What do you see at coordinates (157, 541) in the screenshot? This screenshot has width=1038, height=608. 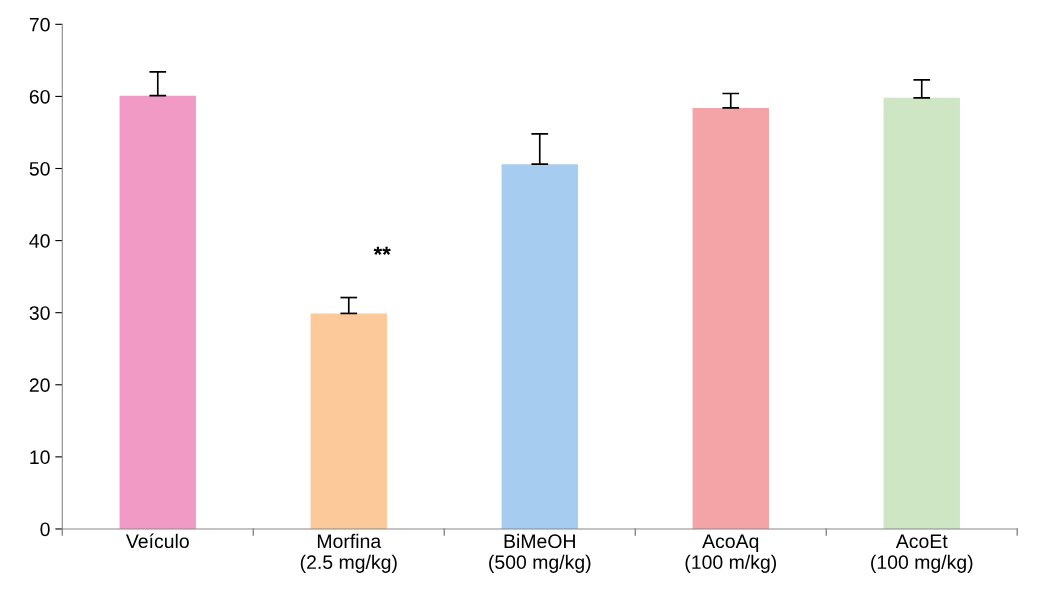 I see `x-tick-label: Veículo` at bounding box center [157, 541].